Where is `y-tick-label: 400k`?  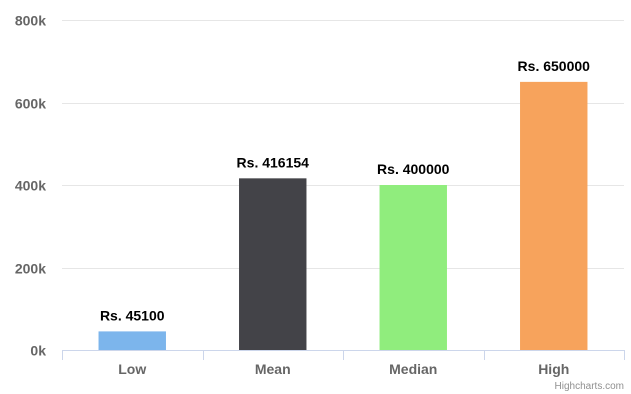
y-tick-label: 400k is located at coordinates (30, 186).